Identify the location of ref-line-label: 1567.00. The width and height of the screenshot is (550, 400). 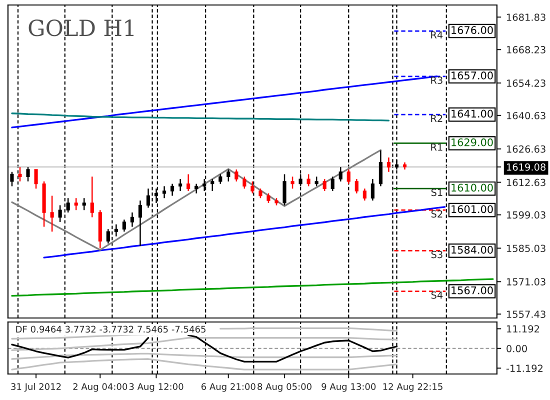
(472, 290).